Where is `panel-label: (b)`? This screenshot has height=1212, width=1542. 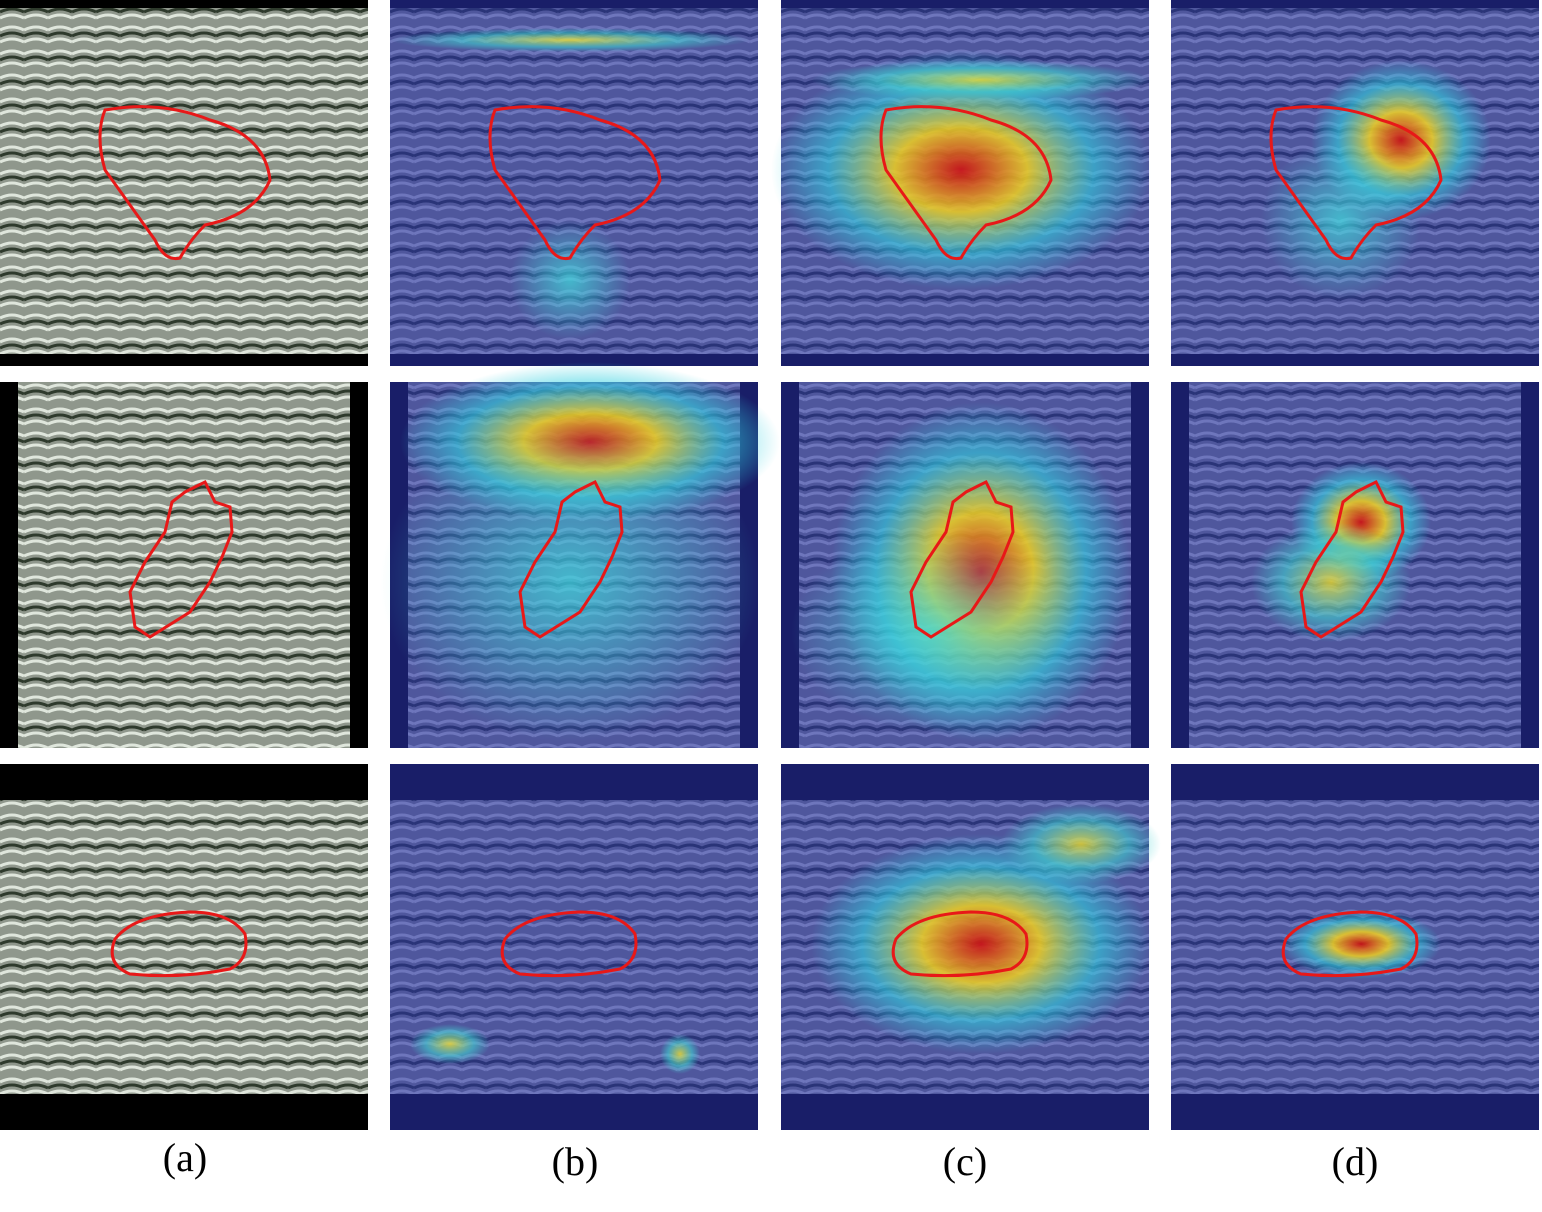
panel-label: (b) is located at coordinates (575, 1161).